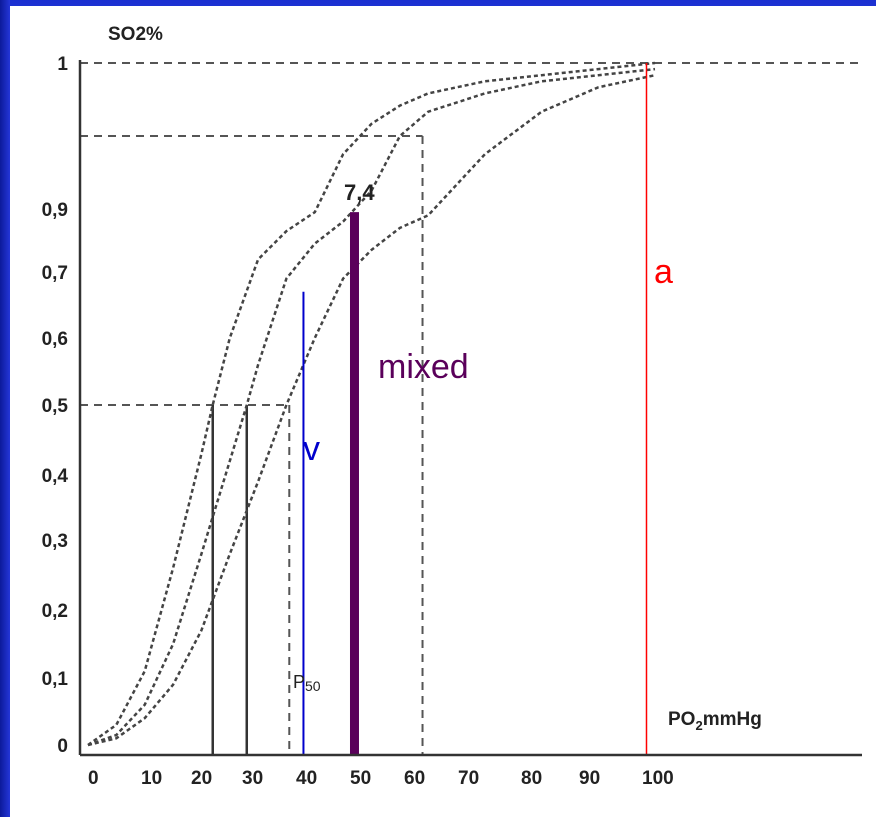 The width and height of the screenshot is (876, 817). Describe the element at coordinates (93, 778) in the screenshot. I see `x-tick-label: 0` at that location.